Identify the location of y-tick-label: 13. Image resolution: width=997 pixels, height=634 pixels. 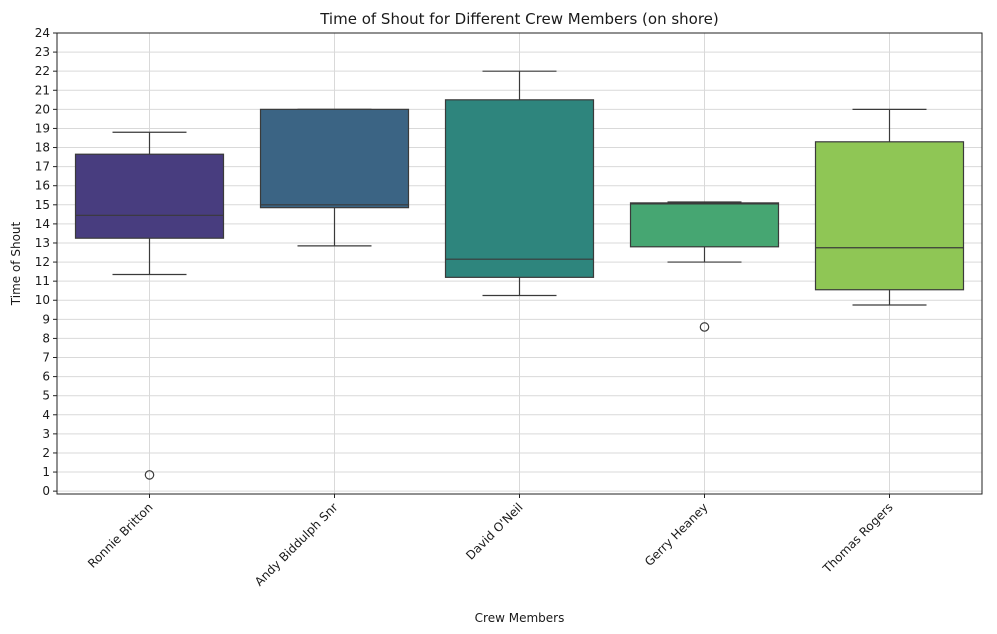
(42, 243).